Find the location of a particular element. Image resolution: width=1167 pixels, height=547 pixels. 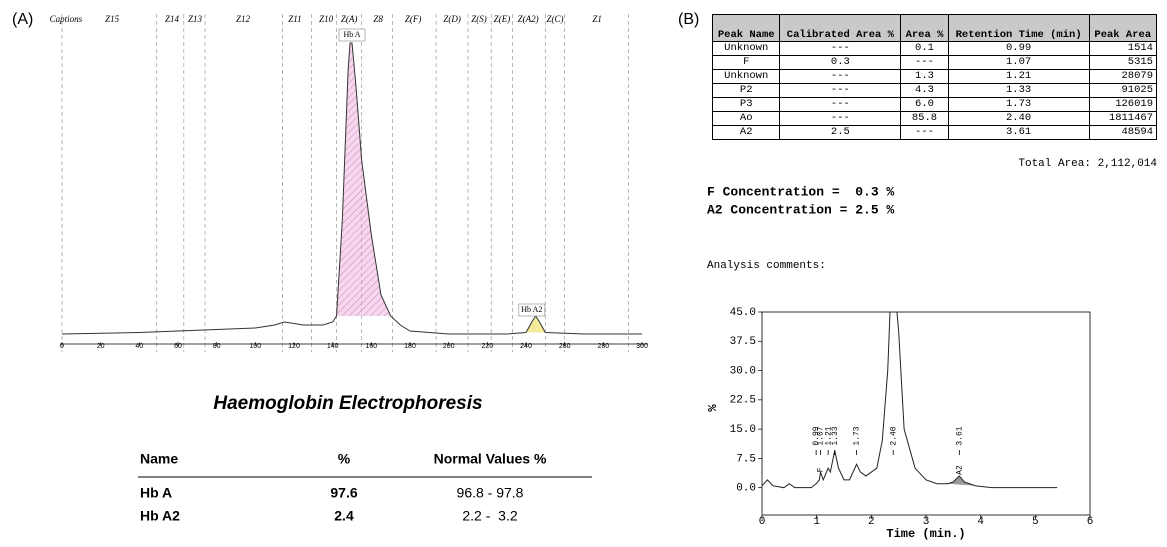

cell: 1.21 is located at coordinates (1018, 76).